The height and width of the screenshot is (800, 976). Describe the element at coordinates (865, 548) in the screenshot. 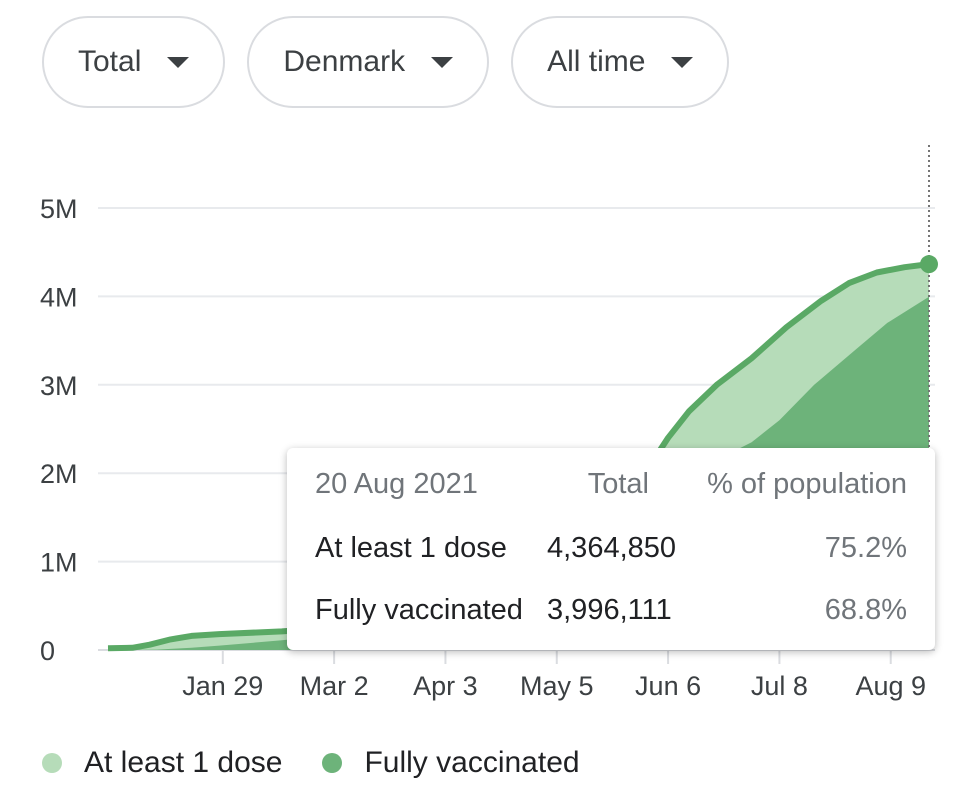

I see `tooltip-pct: 75.2%` at that location.